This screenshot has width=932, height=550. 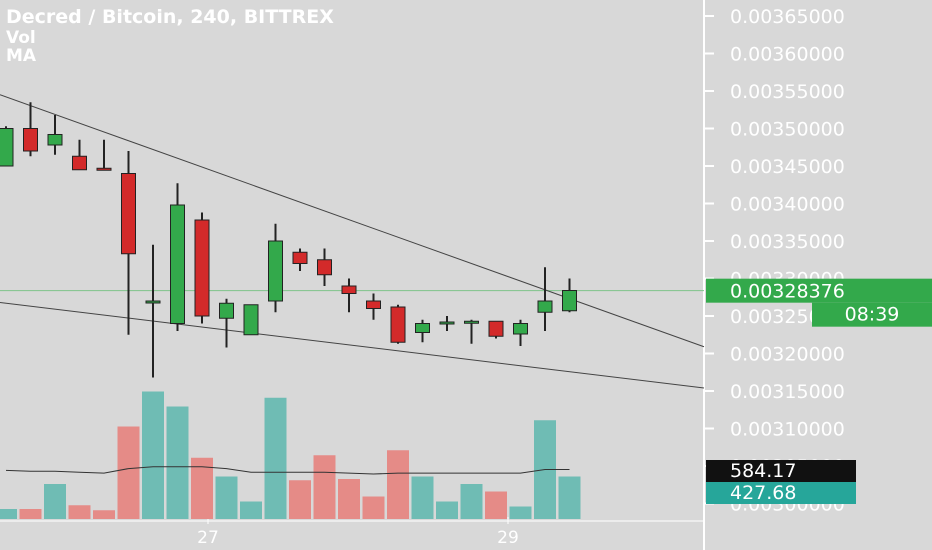 What do you see at coordinates (352, 345) in the screenshot?
I see `lower-trendline` at bounding box center [352, 345].